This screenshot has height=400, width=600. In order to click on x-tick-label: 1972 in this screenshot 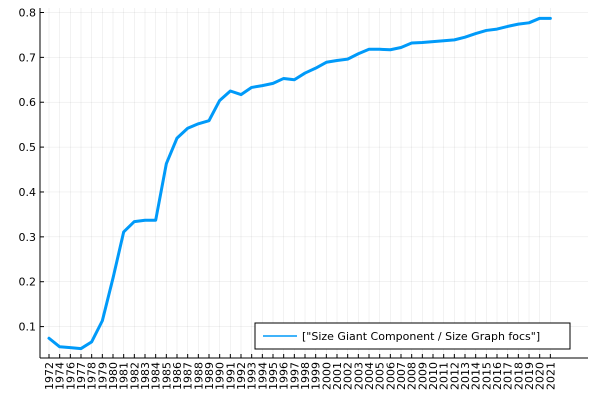, I will do `click(49, 376)`.